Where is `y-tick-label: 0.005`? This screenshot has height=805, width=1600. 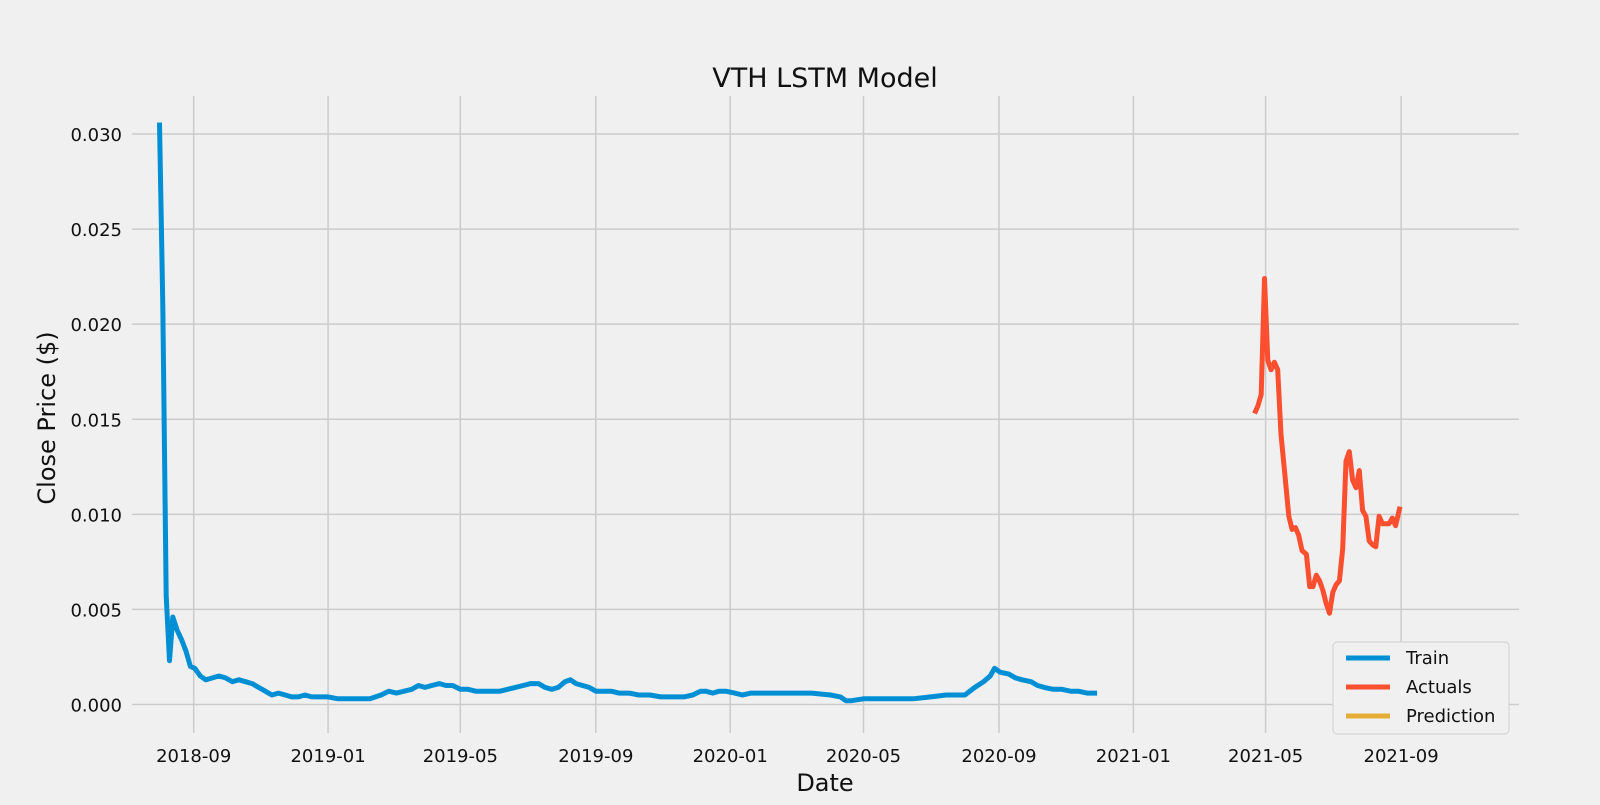 y-tick-label: 0.005 is located at coordinates (96, 610).